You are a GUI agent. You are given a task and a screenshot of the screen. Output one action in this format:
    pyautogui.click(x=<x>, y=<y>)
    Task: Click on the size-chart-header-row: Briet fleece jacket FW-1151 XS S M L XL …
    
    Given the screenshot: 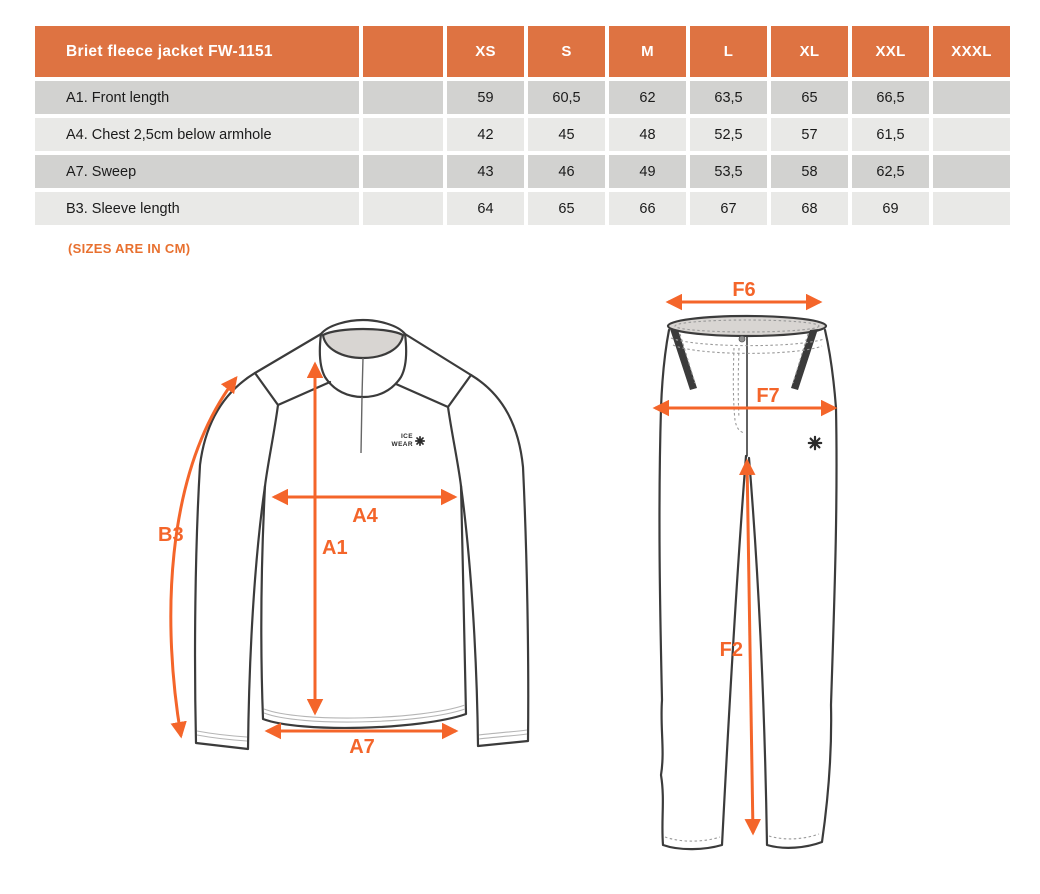 What is the action you would take?
    pyautogui.click(x=522, y=51)
    